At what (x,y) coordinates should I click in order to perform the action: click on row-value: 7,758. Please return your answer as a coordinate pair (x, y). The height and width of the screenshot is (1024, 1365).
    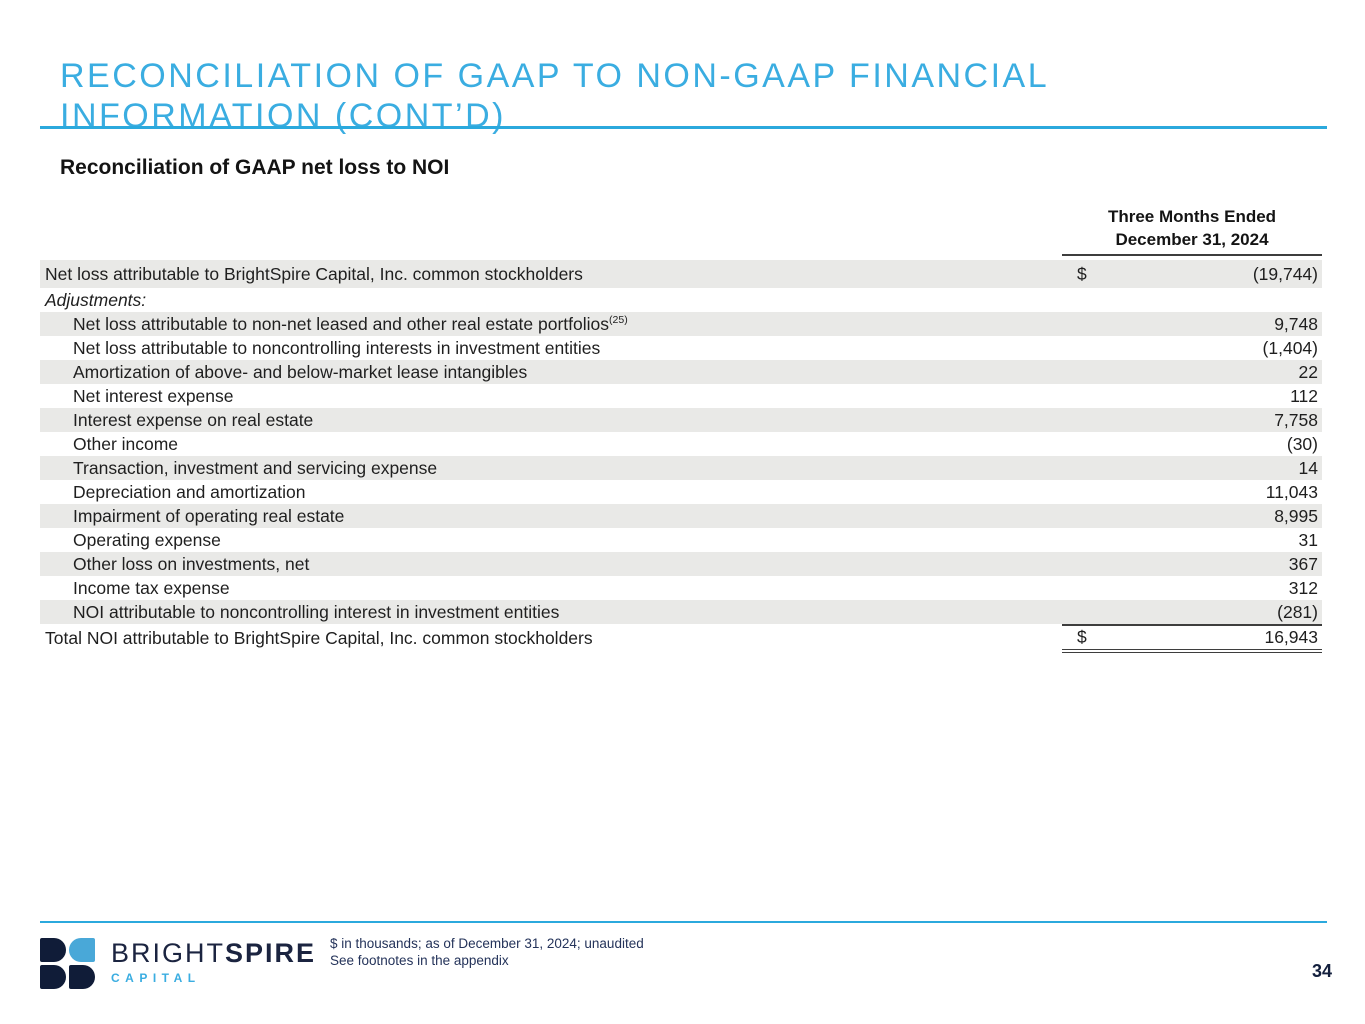
    Looking at the image, I should click on (1296, 419).